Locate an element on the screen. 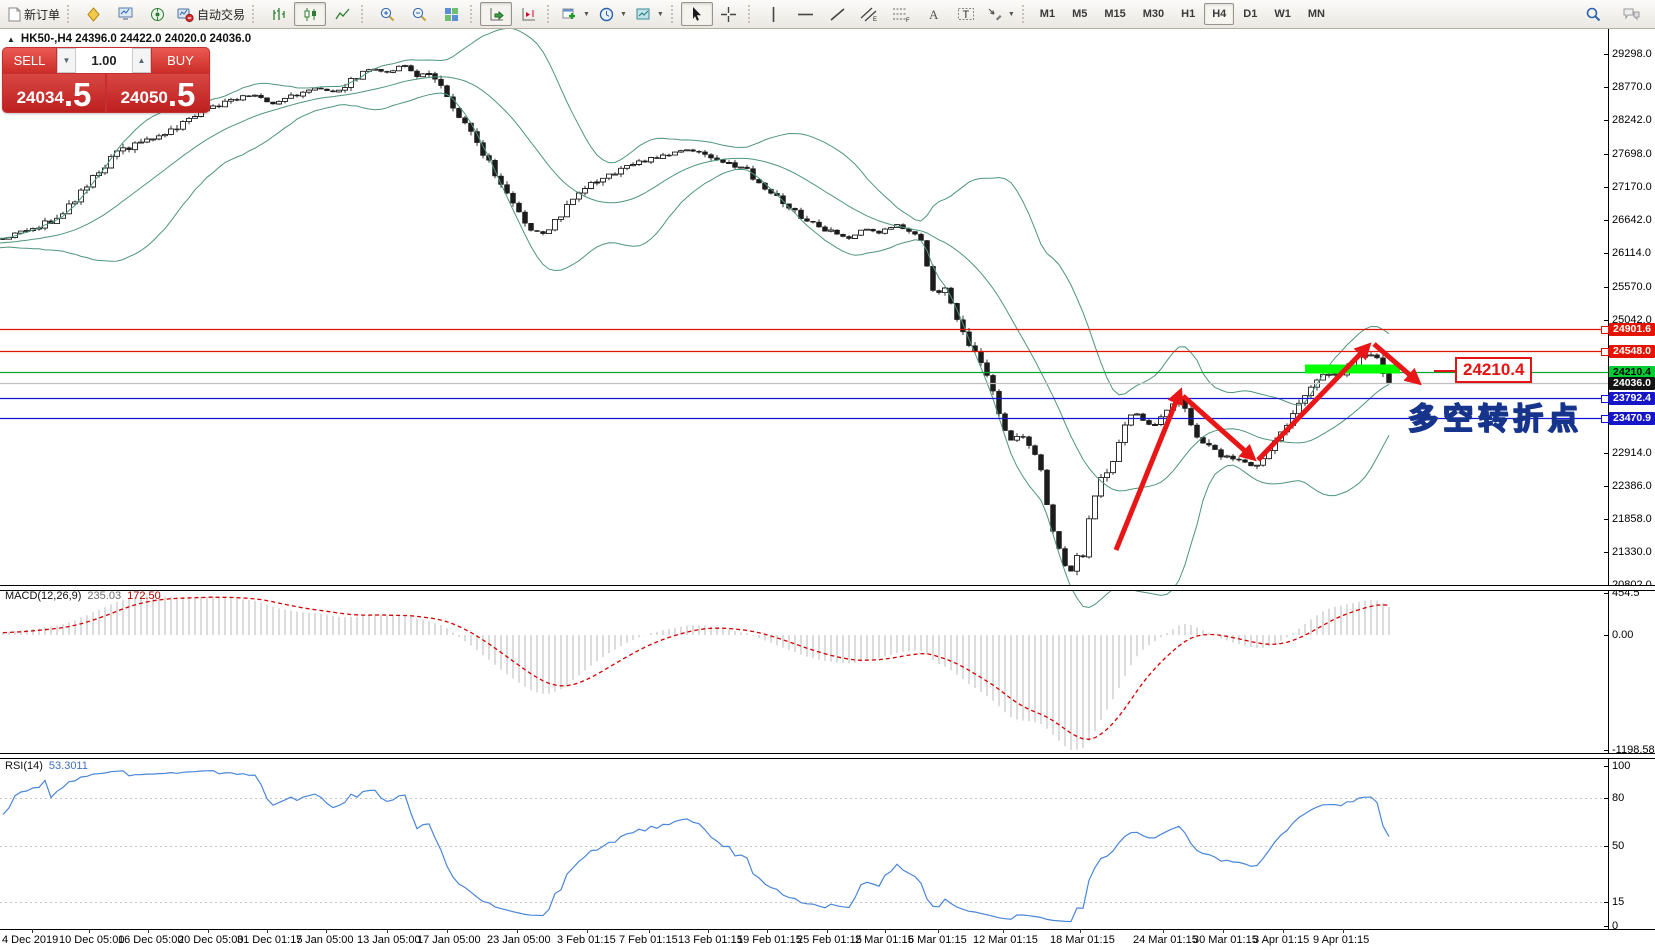 Image resolution: width=1655 pixels, height=950 pixels. chart-shift-button is located at coordinates (528, 14).